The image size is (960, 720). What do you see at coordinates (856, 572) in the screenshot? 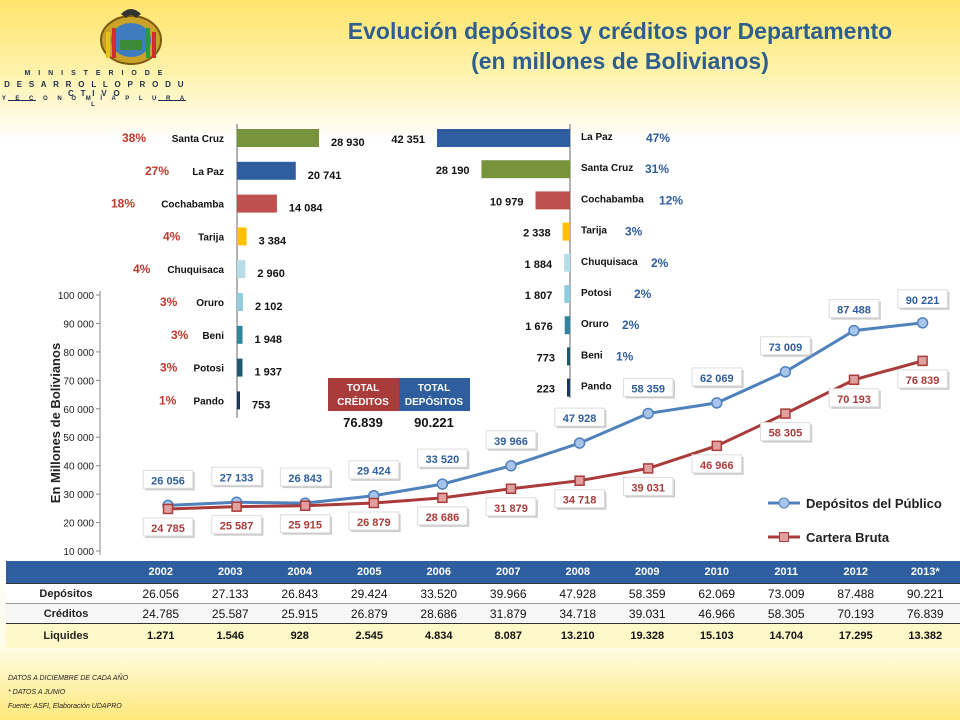
I see `table-column-header: 2012` at bounding box center [856, 572].